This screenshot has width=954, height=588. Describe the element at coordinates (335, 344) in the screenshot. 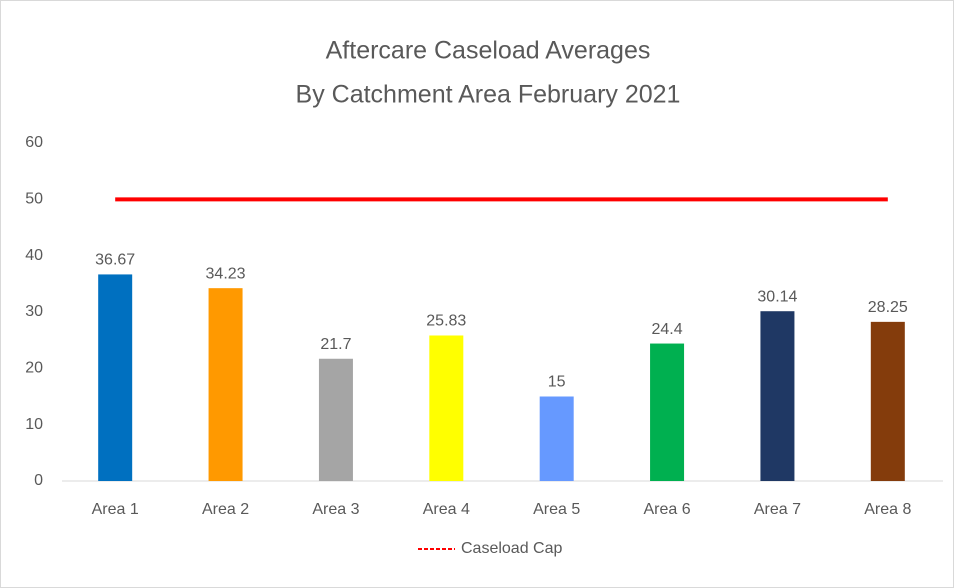

I see `data-label: 21.7` at that location.